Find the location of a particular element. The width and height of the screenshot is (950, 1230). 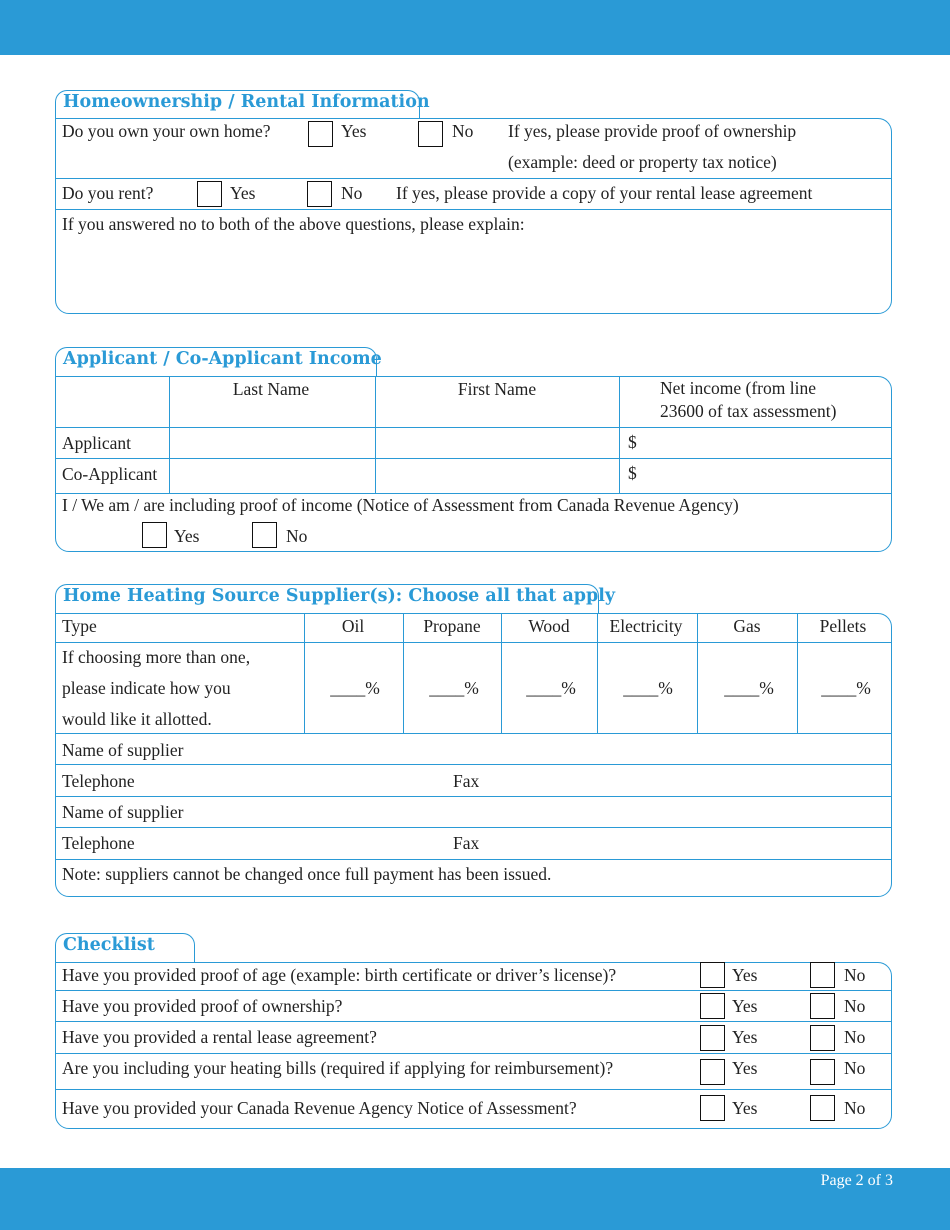

section-tab-income: Applicant / Co-Applicant Income is located at coordinates (218, 362).